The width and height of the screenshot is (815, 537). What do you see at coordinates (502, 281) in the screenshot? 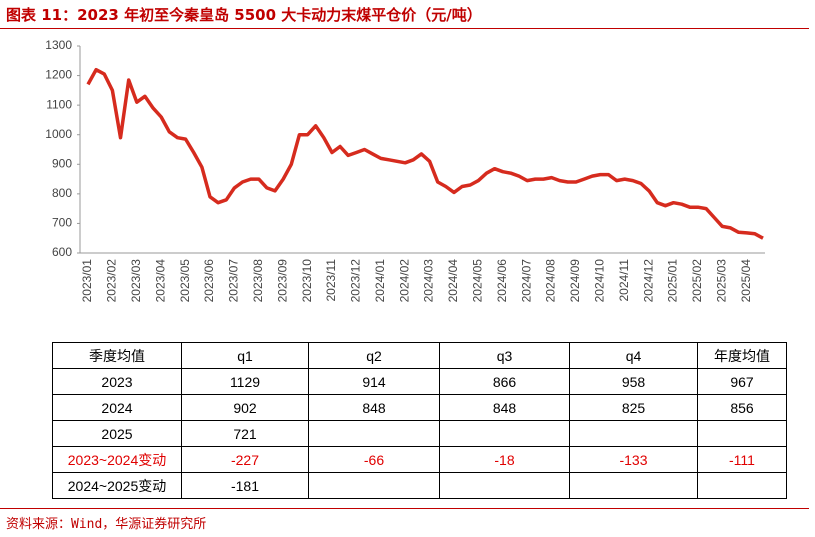
I see `x-tick-label: 2024/06` at bounding box center [502, 281].